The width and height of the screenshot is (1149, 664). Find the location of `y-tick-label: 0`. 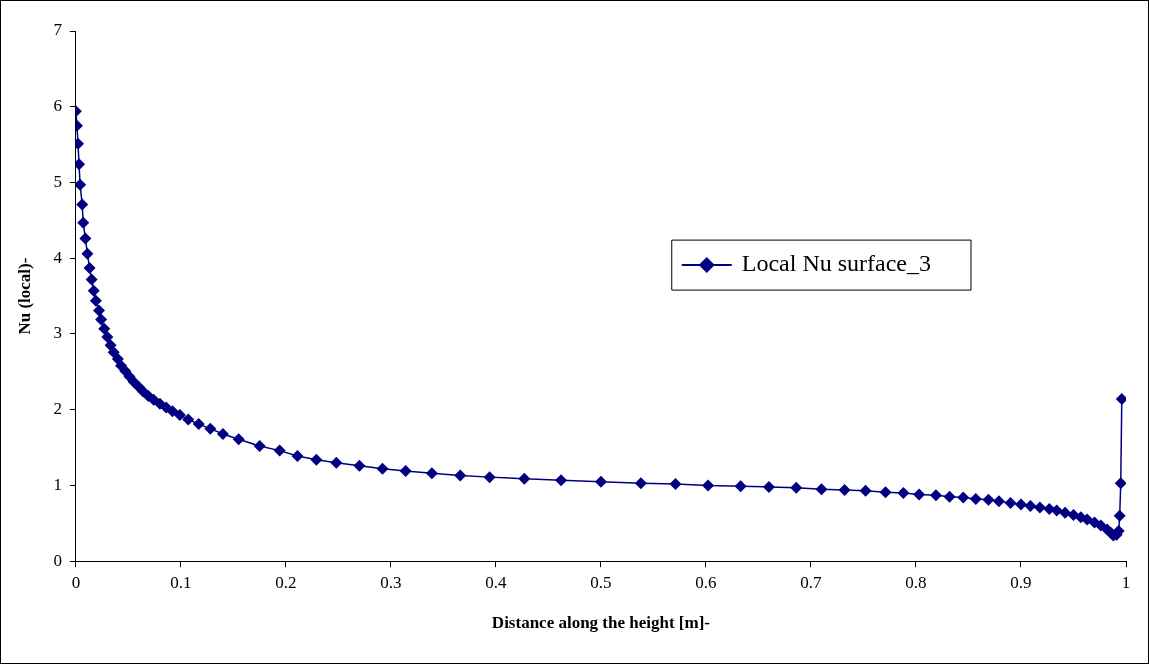

y-tick-label: 0 is located at coordinates (57, 560).